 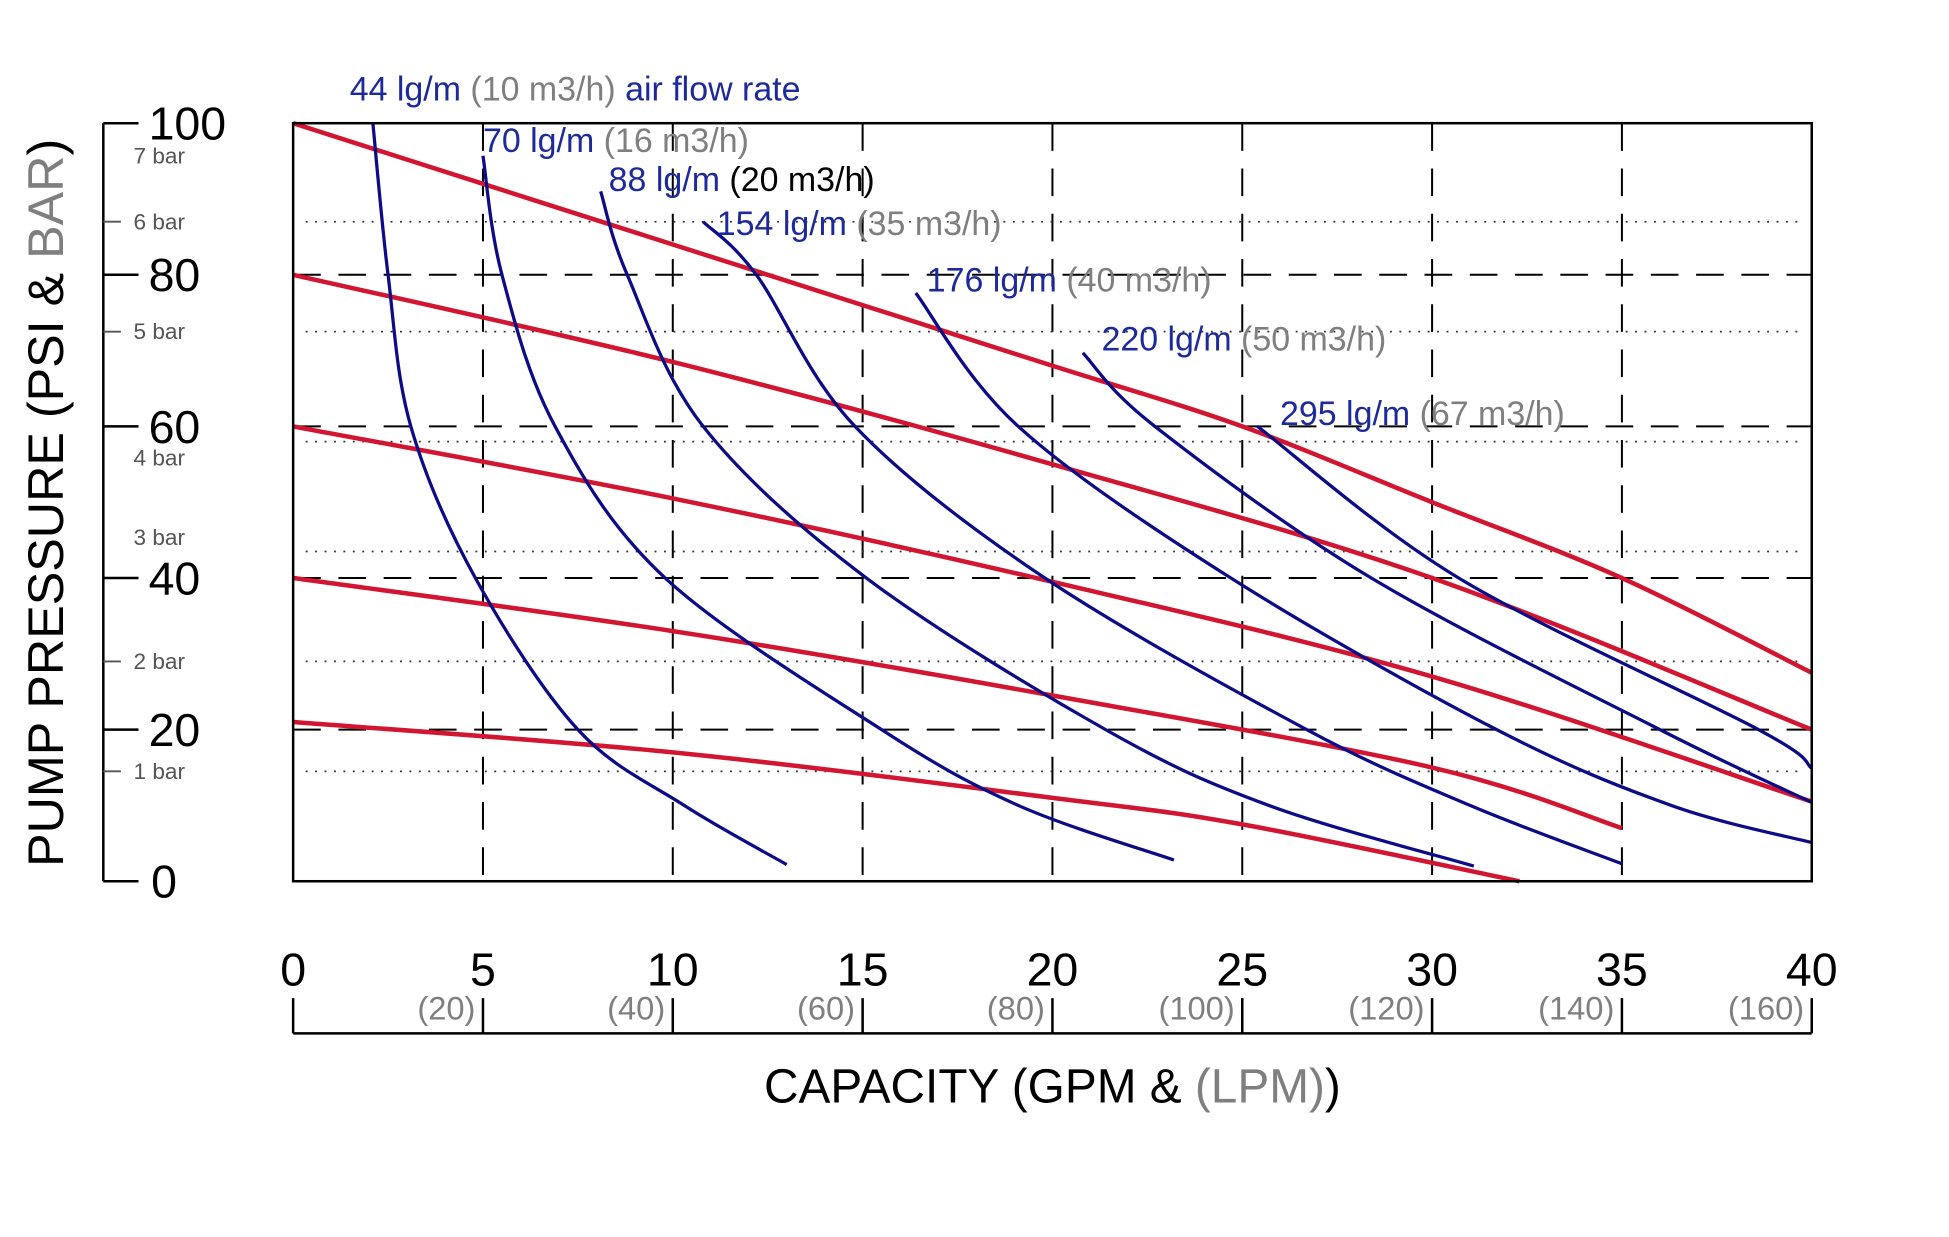 What do you see at coordinates (863, 970) in the screenshot?
I see `x-tick-label: 15` at bounding box center [863, 970].